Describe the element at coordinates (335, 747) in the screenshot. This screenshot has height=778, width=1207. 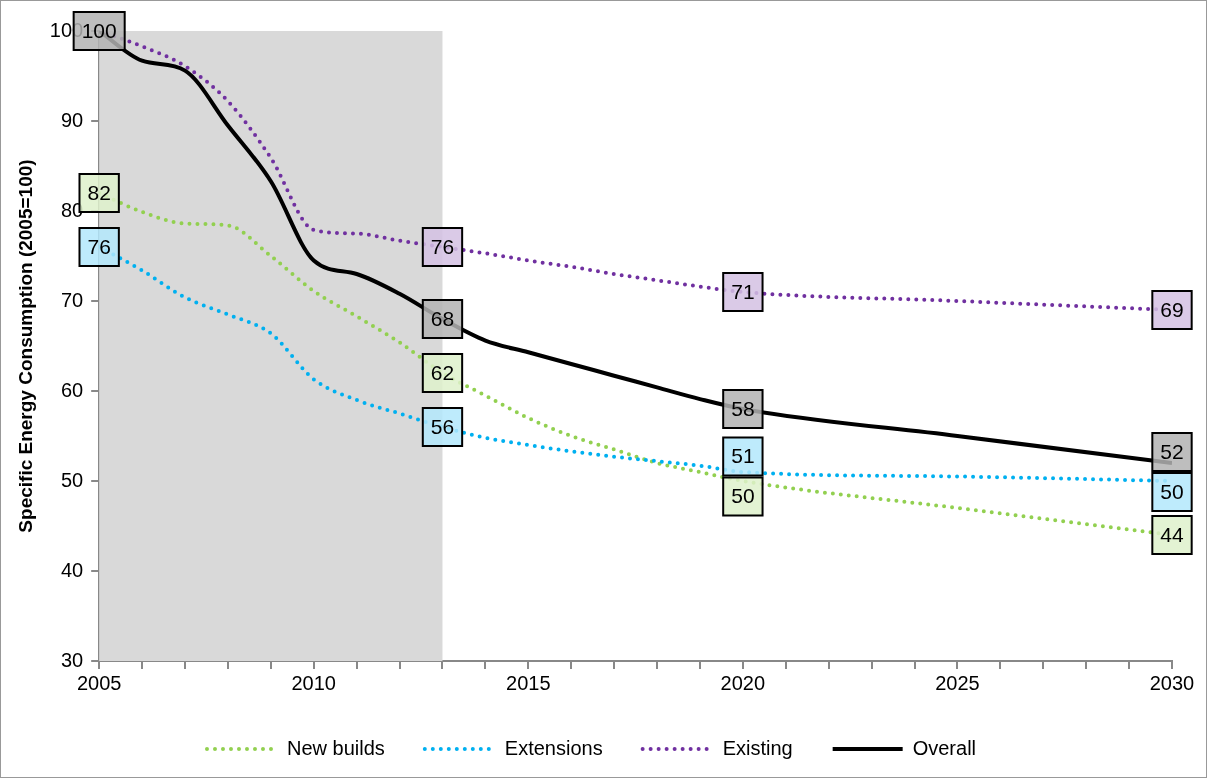
I see `legend-label: New builds` at that location.